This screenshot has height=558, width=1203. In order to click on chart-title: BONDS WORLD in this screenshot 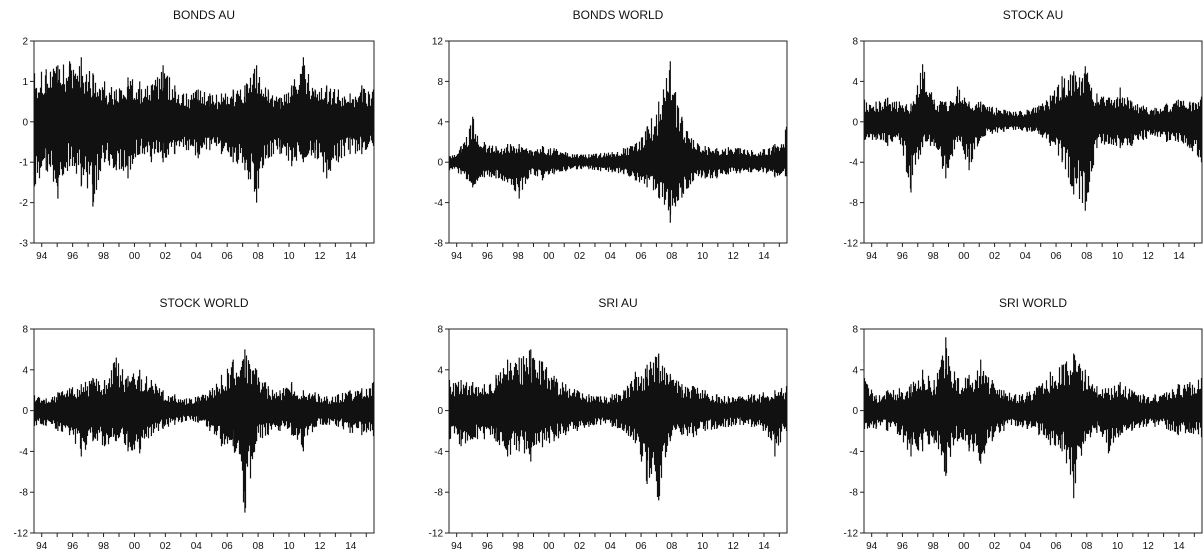, I will do `click(618, 15)`.